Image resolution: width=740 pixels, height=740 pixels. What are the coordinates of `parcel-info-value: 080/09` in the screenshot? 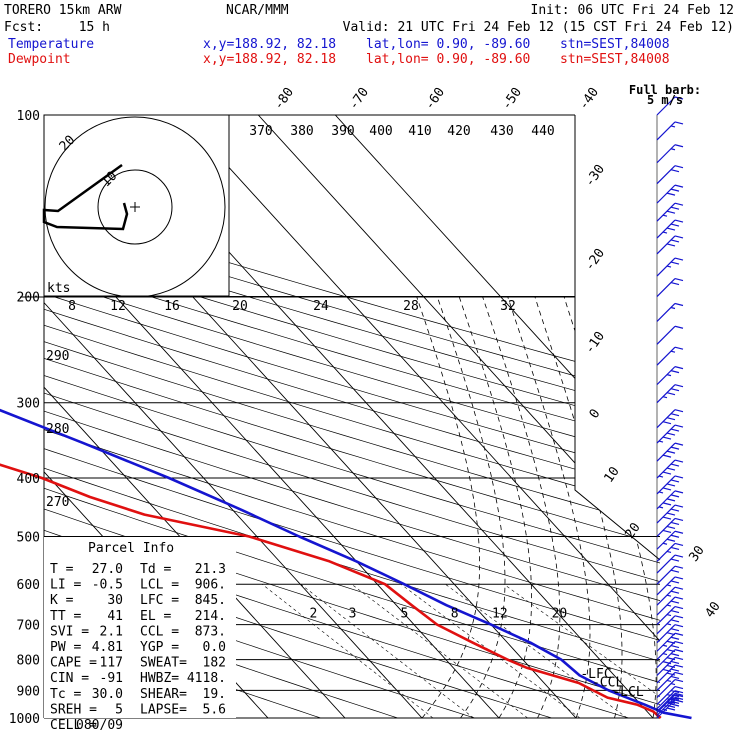 It's located at (99, 725).